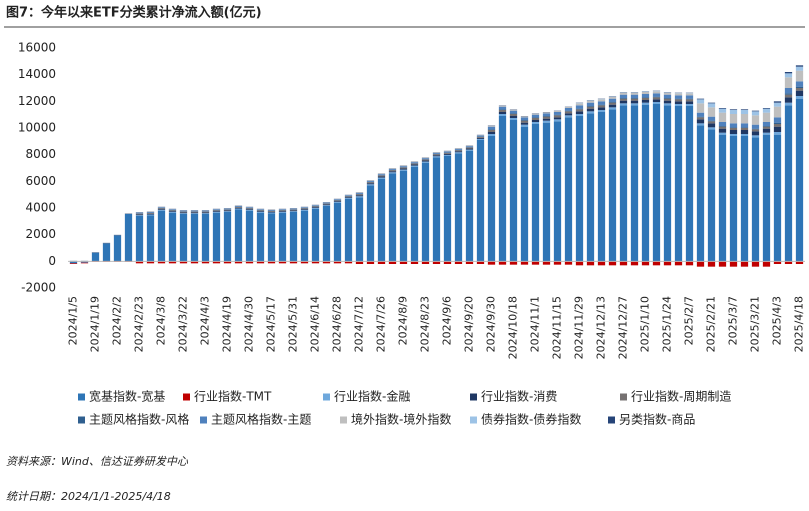  I want to click on x-tick-label: 2024/12/13, so click(601, 327).